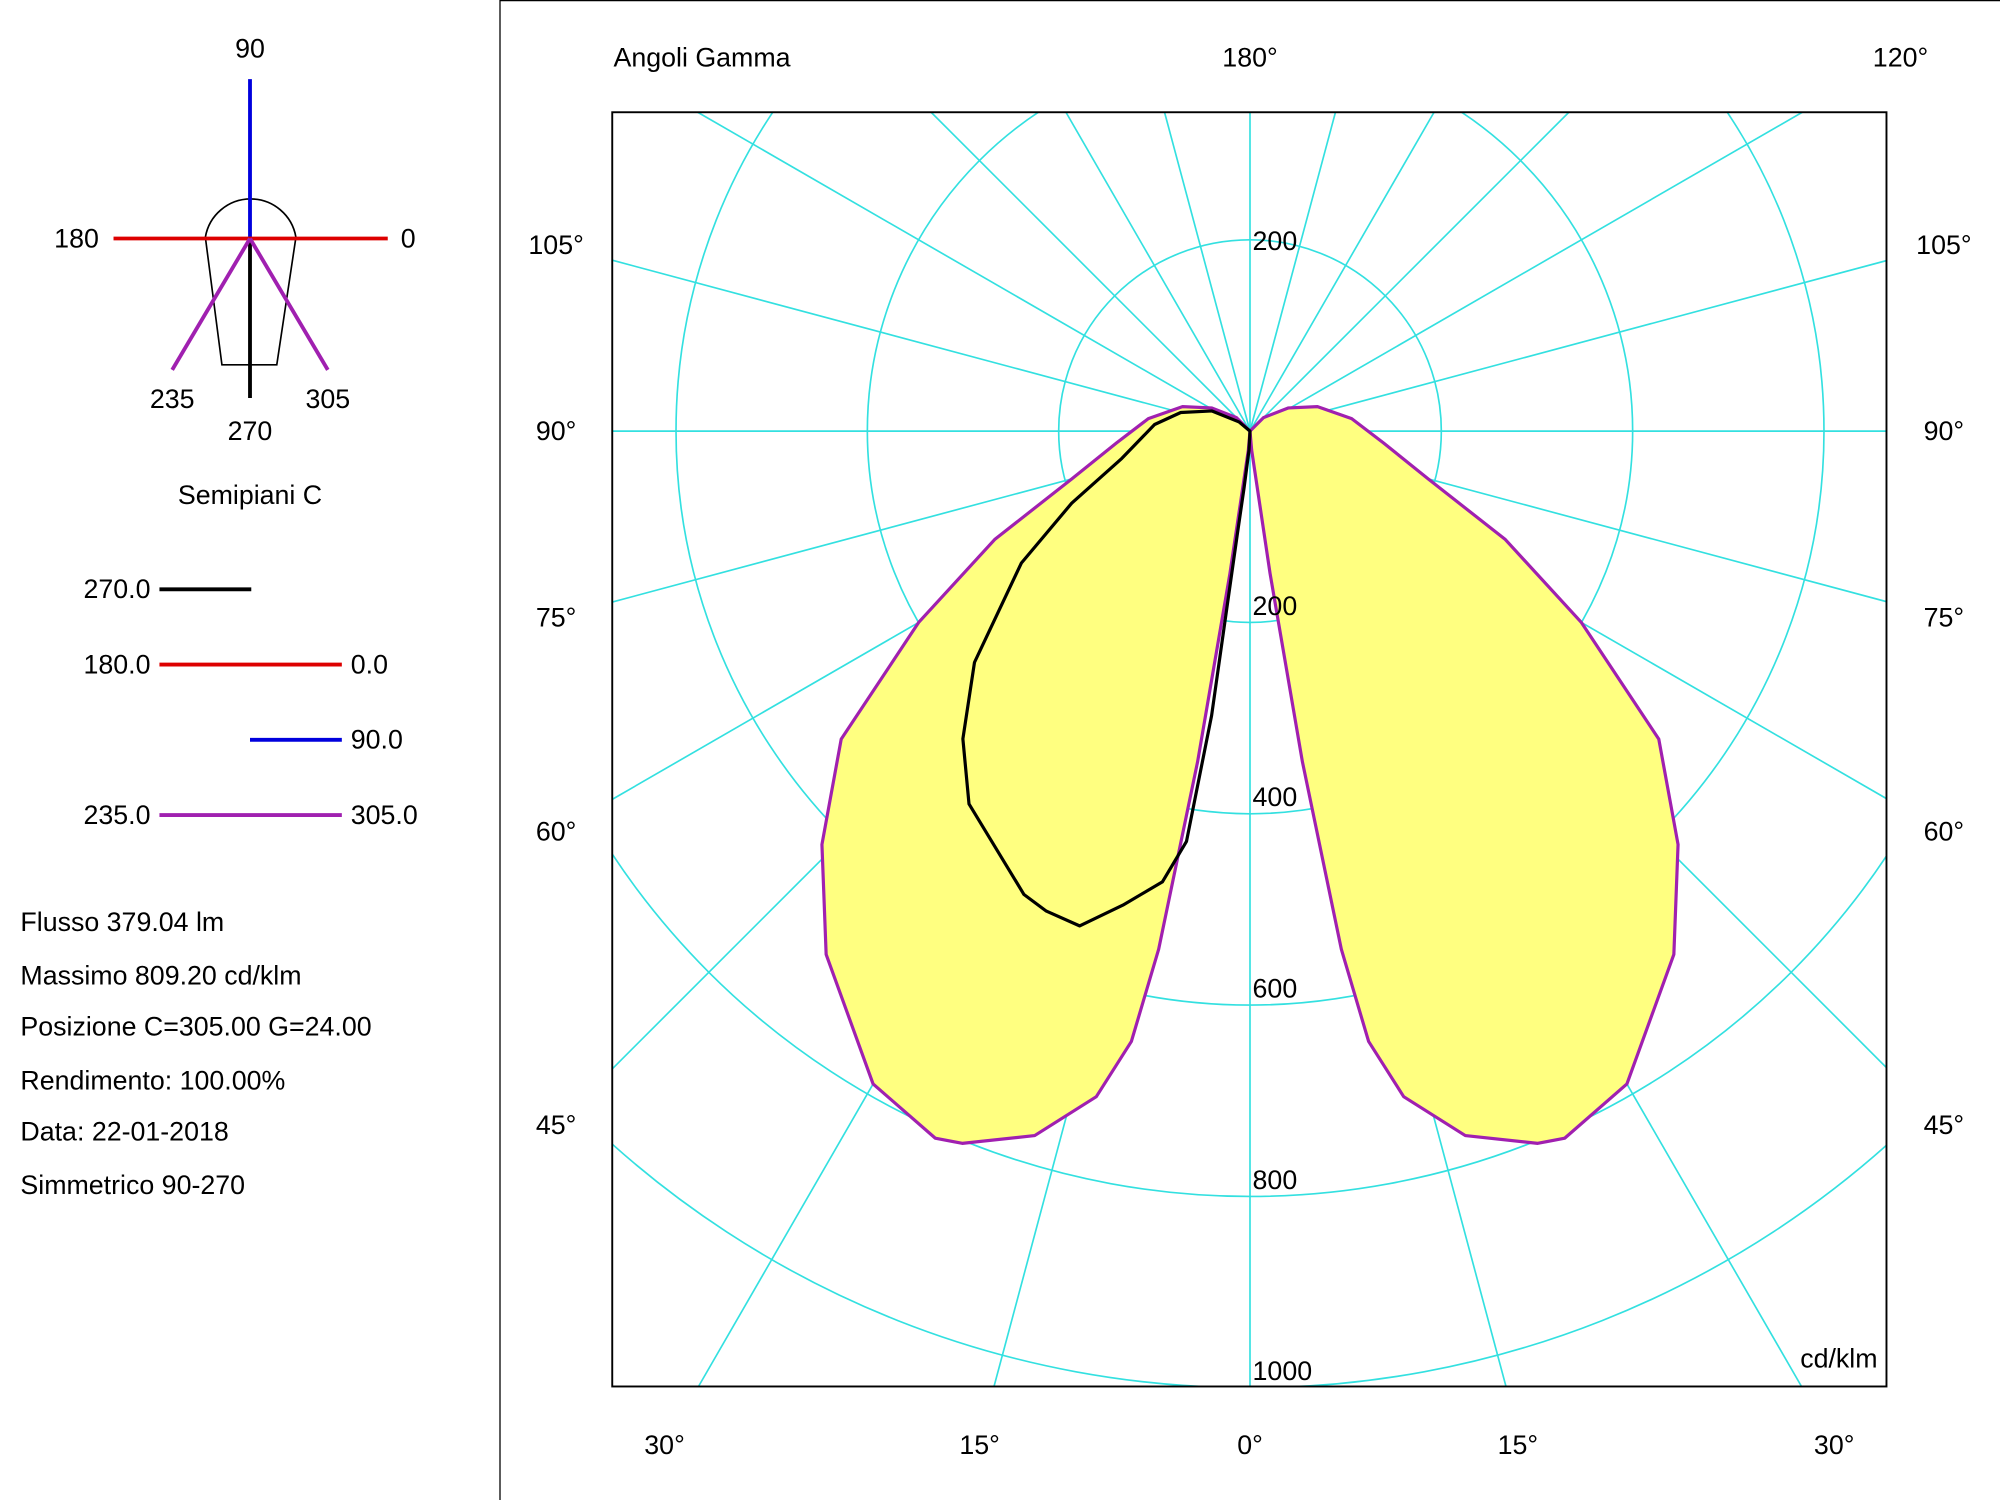 This screenshot has width=2000, height=1500. I want to click on legend-entry: 180.0 0.0, so click(236, 664).